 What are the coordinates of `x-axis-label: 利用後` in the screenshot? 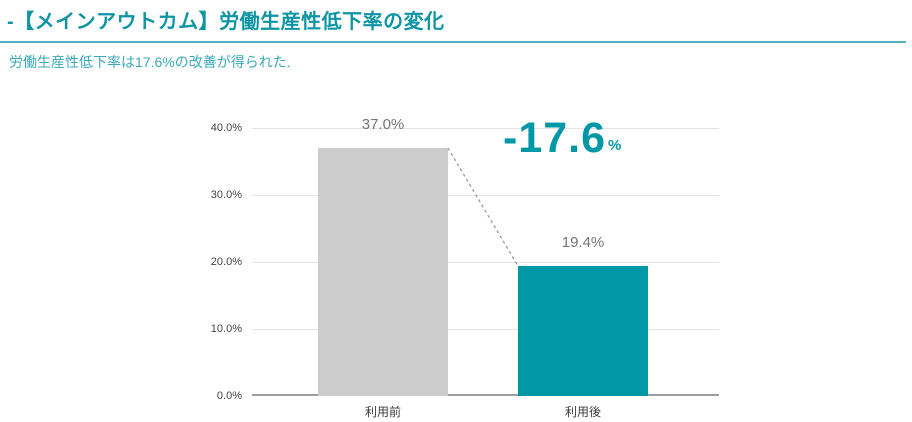 It's located at (583, 412).